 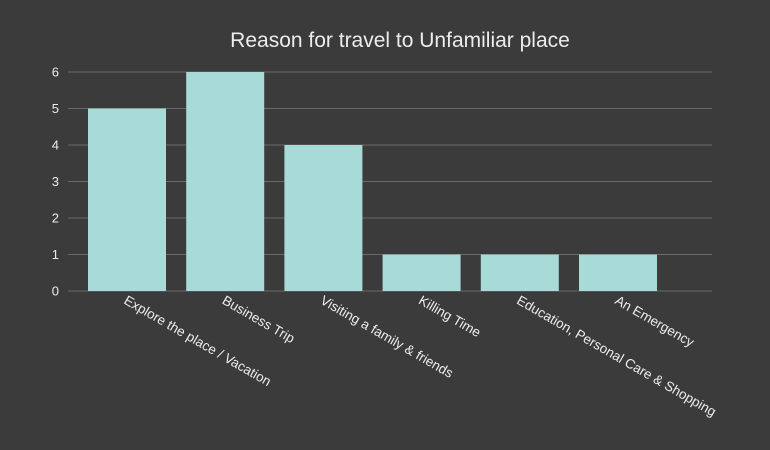 I want to click on x-tick-label: An Emergency, so click(x=655, y=321).